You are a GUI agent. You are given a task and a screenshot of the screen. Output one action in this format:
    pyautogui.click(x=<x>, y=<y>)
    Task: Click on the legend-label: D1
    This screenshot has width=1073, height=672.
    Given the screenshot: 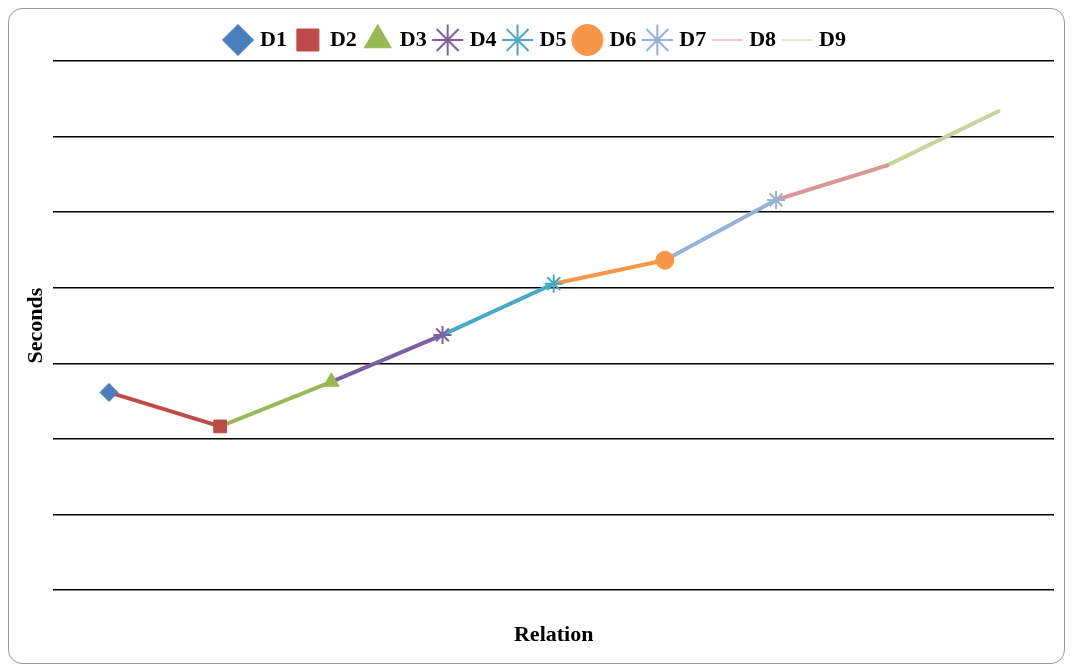 What is the action you would take?
    pyautogui.click(x=273, y=38)
    